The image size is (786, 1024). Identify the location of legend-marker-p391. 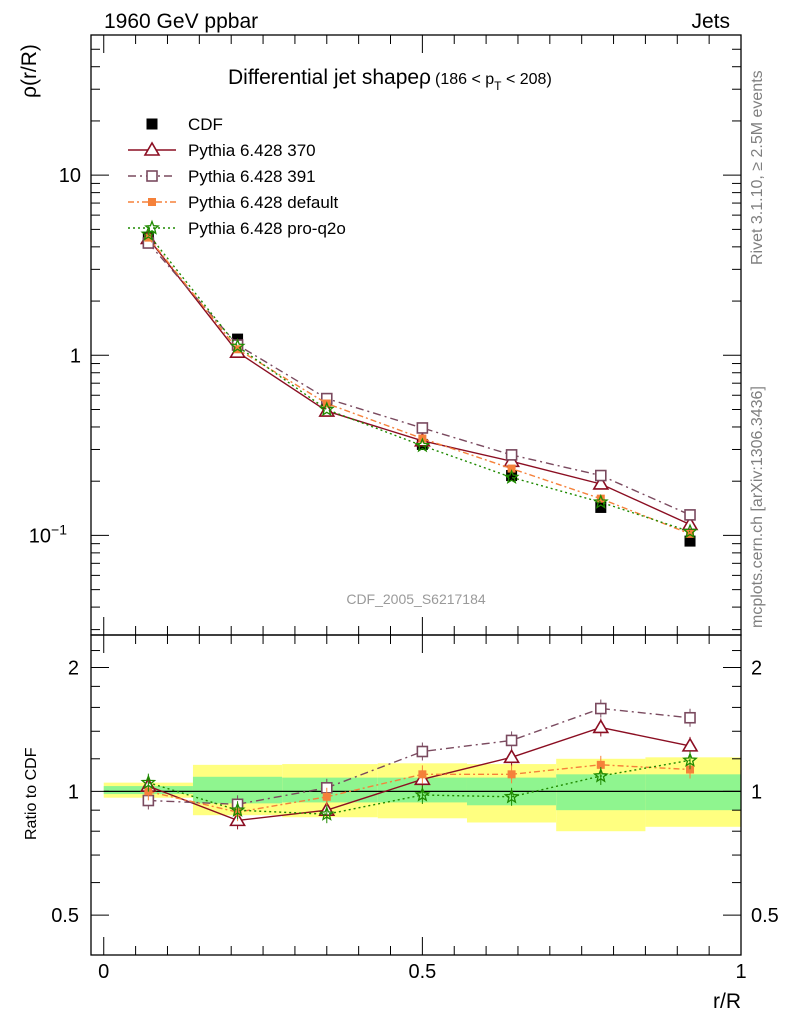
(152, 176).